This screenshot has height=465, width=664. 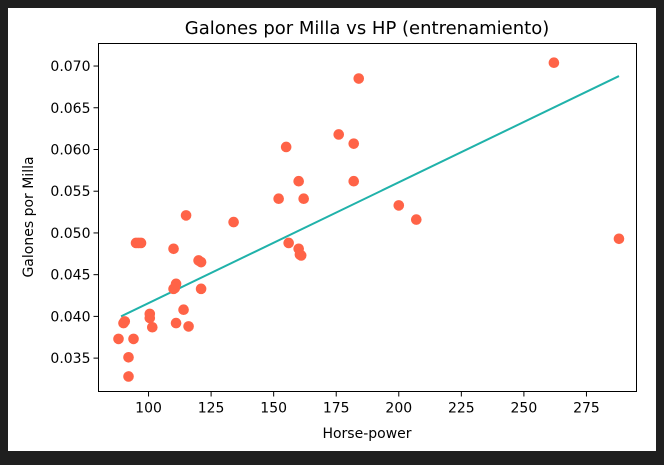 I want to click on y-tick-label: 0.060, so click(x=70, y=150).